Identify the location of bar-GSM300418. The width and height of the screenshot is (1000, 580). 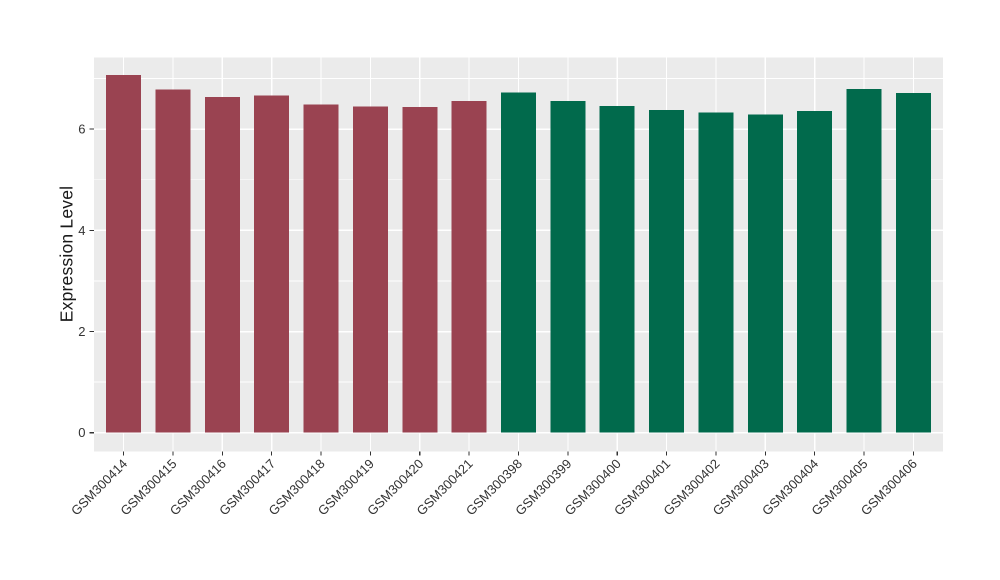
(321, 268).